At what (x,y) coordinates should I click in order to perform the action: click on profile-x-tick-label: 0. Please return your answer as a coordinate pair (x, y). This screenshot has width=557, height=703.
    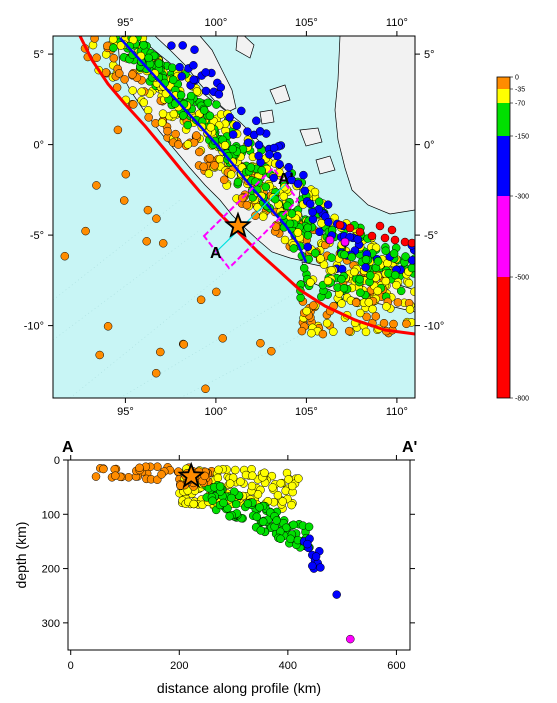
    Looking at the image, I should click on (71, 666).